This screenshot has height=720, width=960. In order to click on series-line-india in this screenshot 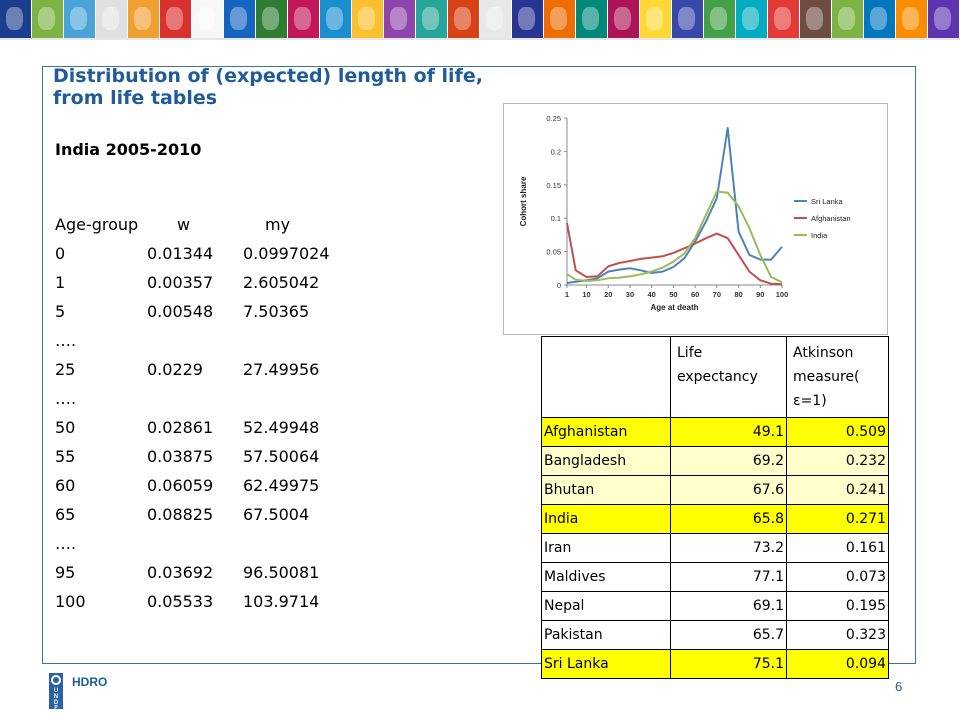, I will do `click(674, 237)`.